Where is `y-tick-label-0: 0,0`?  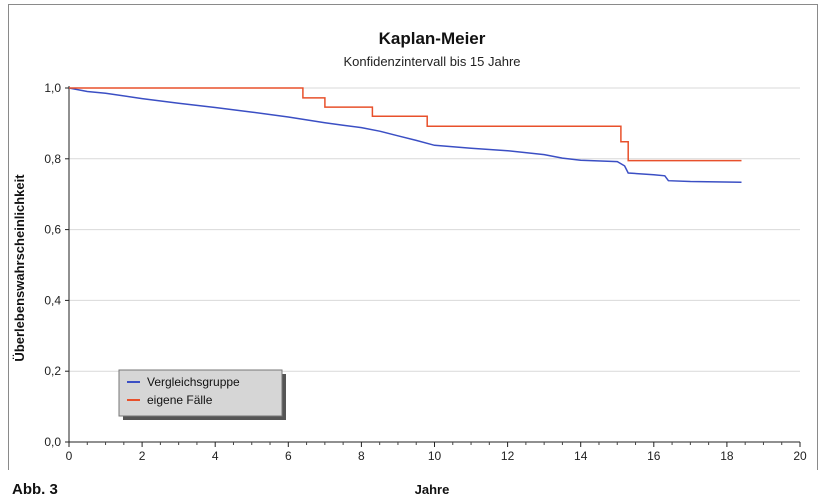
y-tick-label-0: 0,0 is located at coordinates (52, 442).